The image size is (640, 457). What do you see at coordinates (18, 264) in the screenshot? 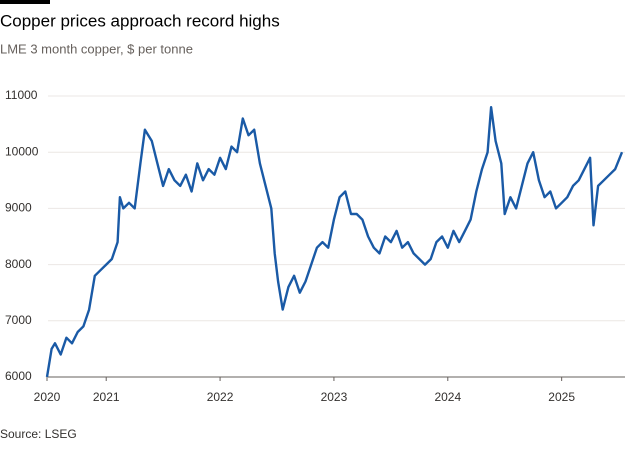
I see `y-tick-label: 8000` at bounding box center [18, 264].